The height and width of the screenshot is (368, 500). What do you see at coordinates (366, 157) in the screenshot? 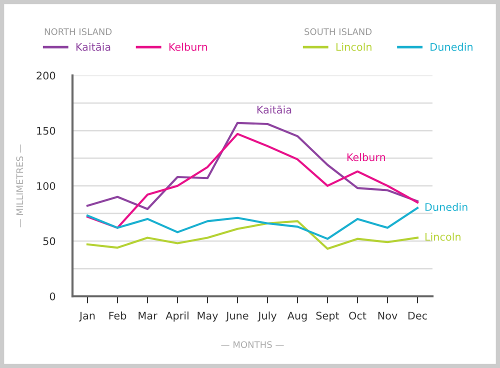
I see `annotation: Kelburn` at bounding box center [366, 157].